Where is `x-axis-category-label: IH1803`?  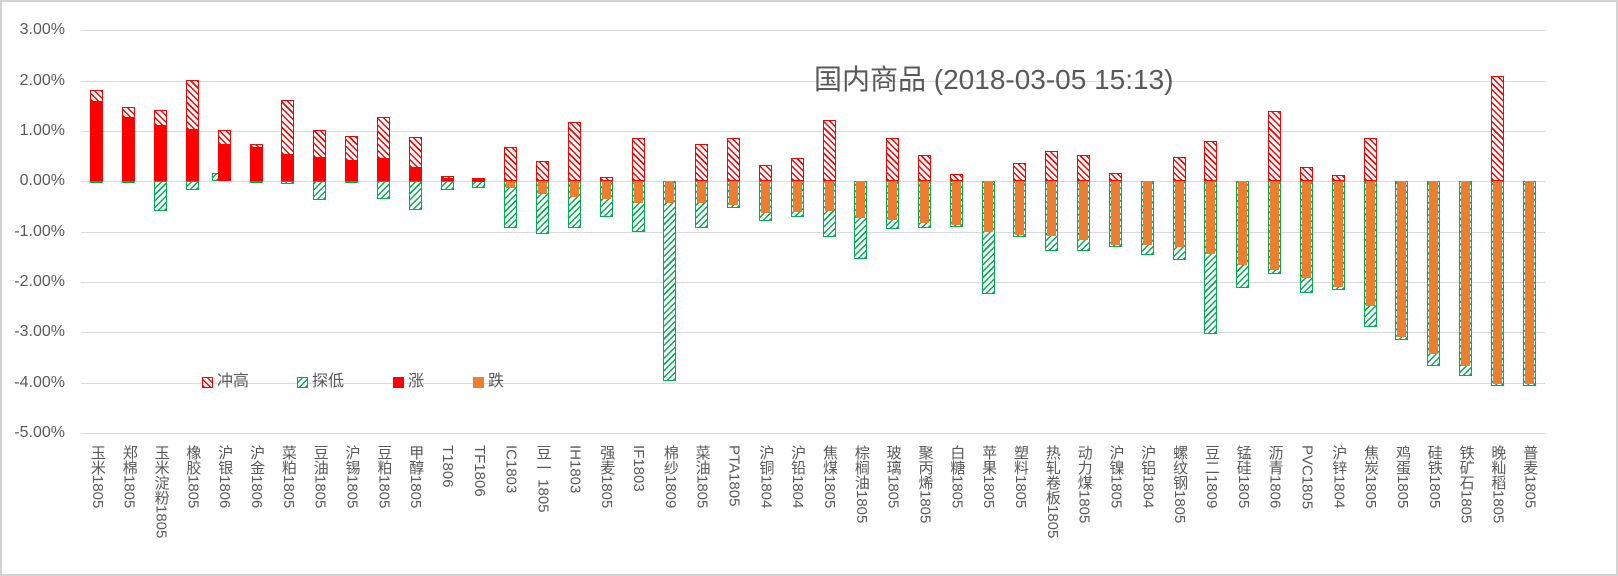
x-axis-category-label: IH1803 is located at coordinates (575, 469).